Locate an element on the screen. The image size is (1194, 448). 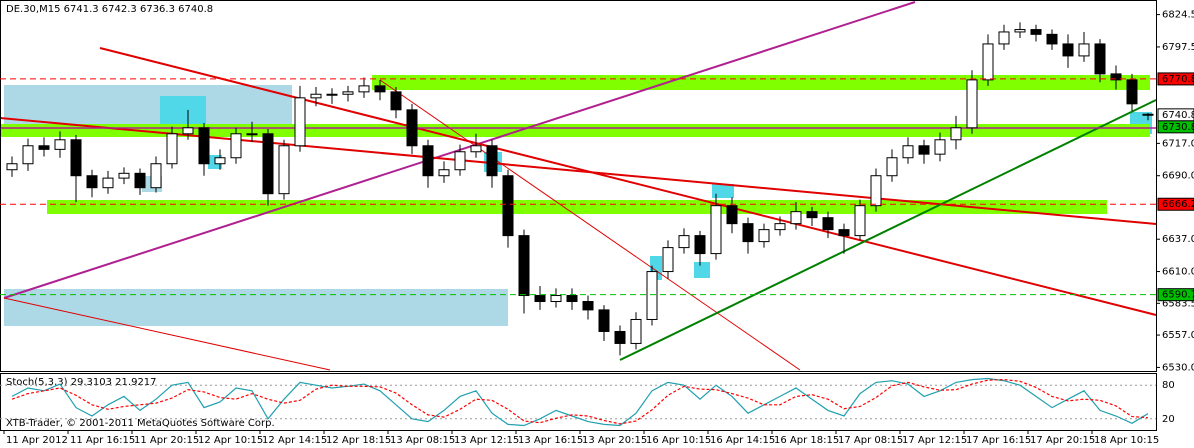
x-tick-label: 18 Apr 10:15 is located at coordinates (1126, 440).